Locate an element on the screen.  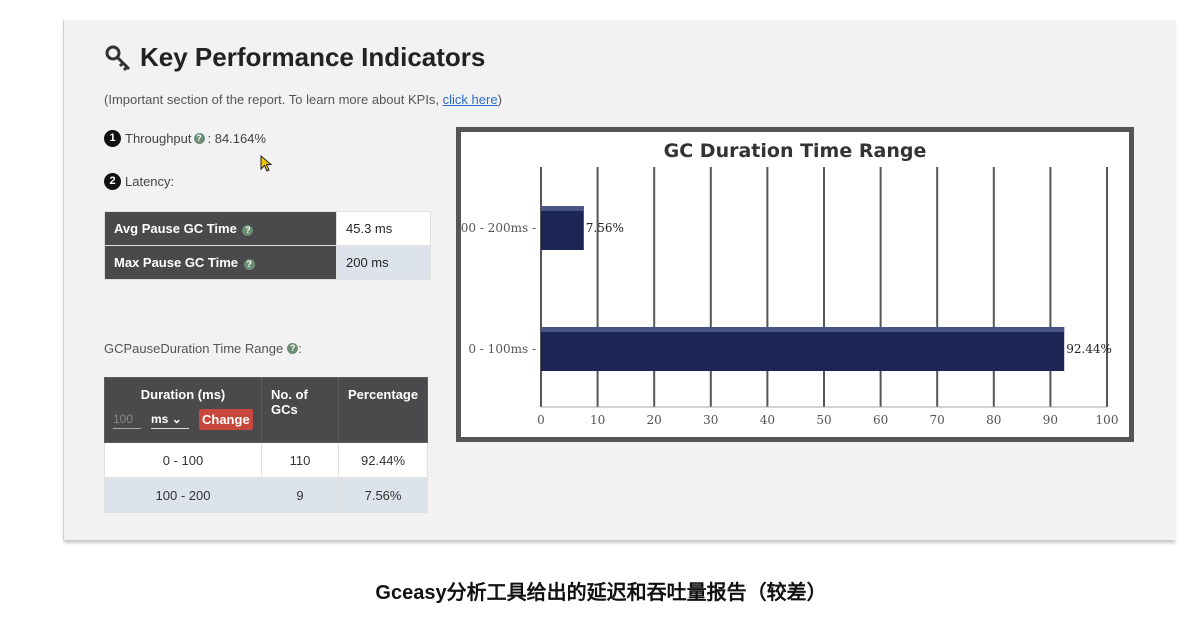
mouse-cursor-icon is located at coordinates (266, 163).